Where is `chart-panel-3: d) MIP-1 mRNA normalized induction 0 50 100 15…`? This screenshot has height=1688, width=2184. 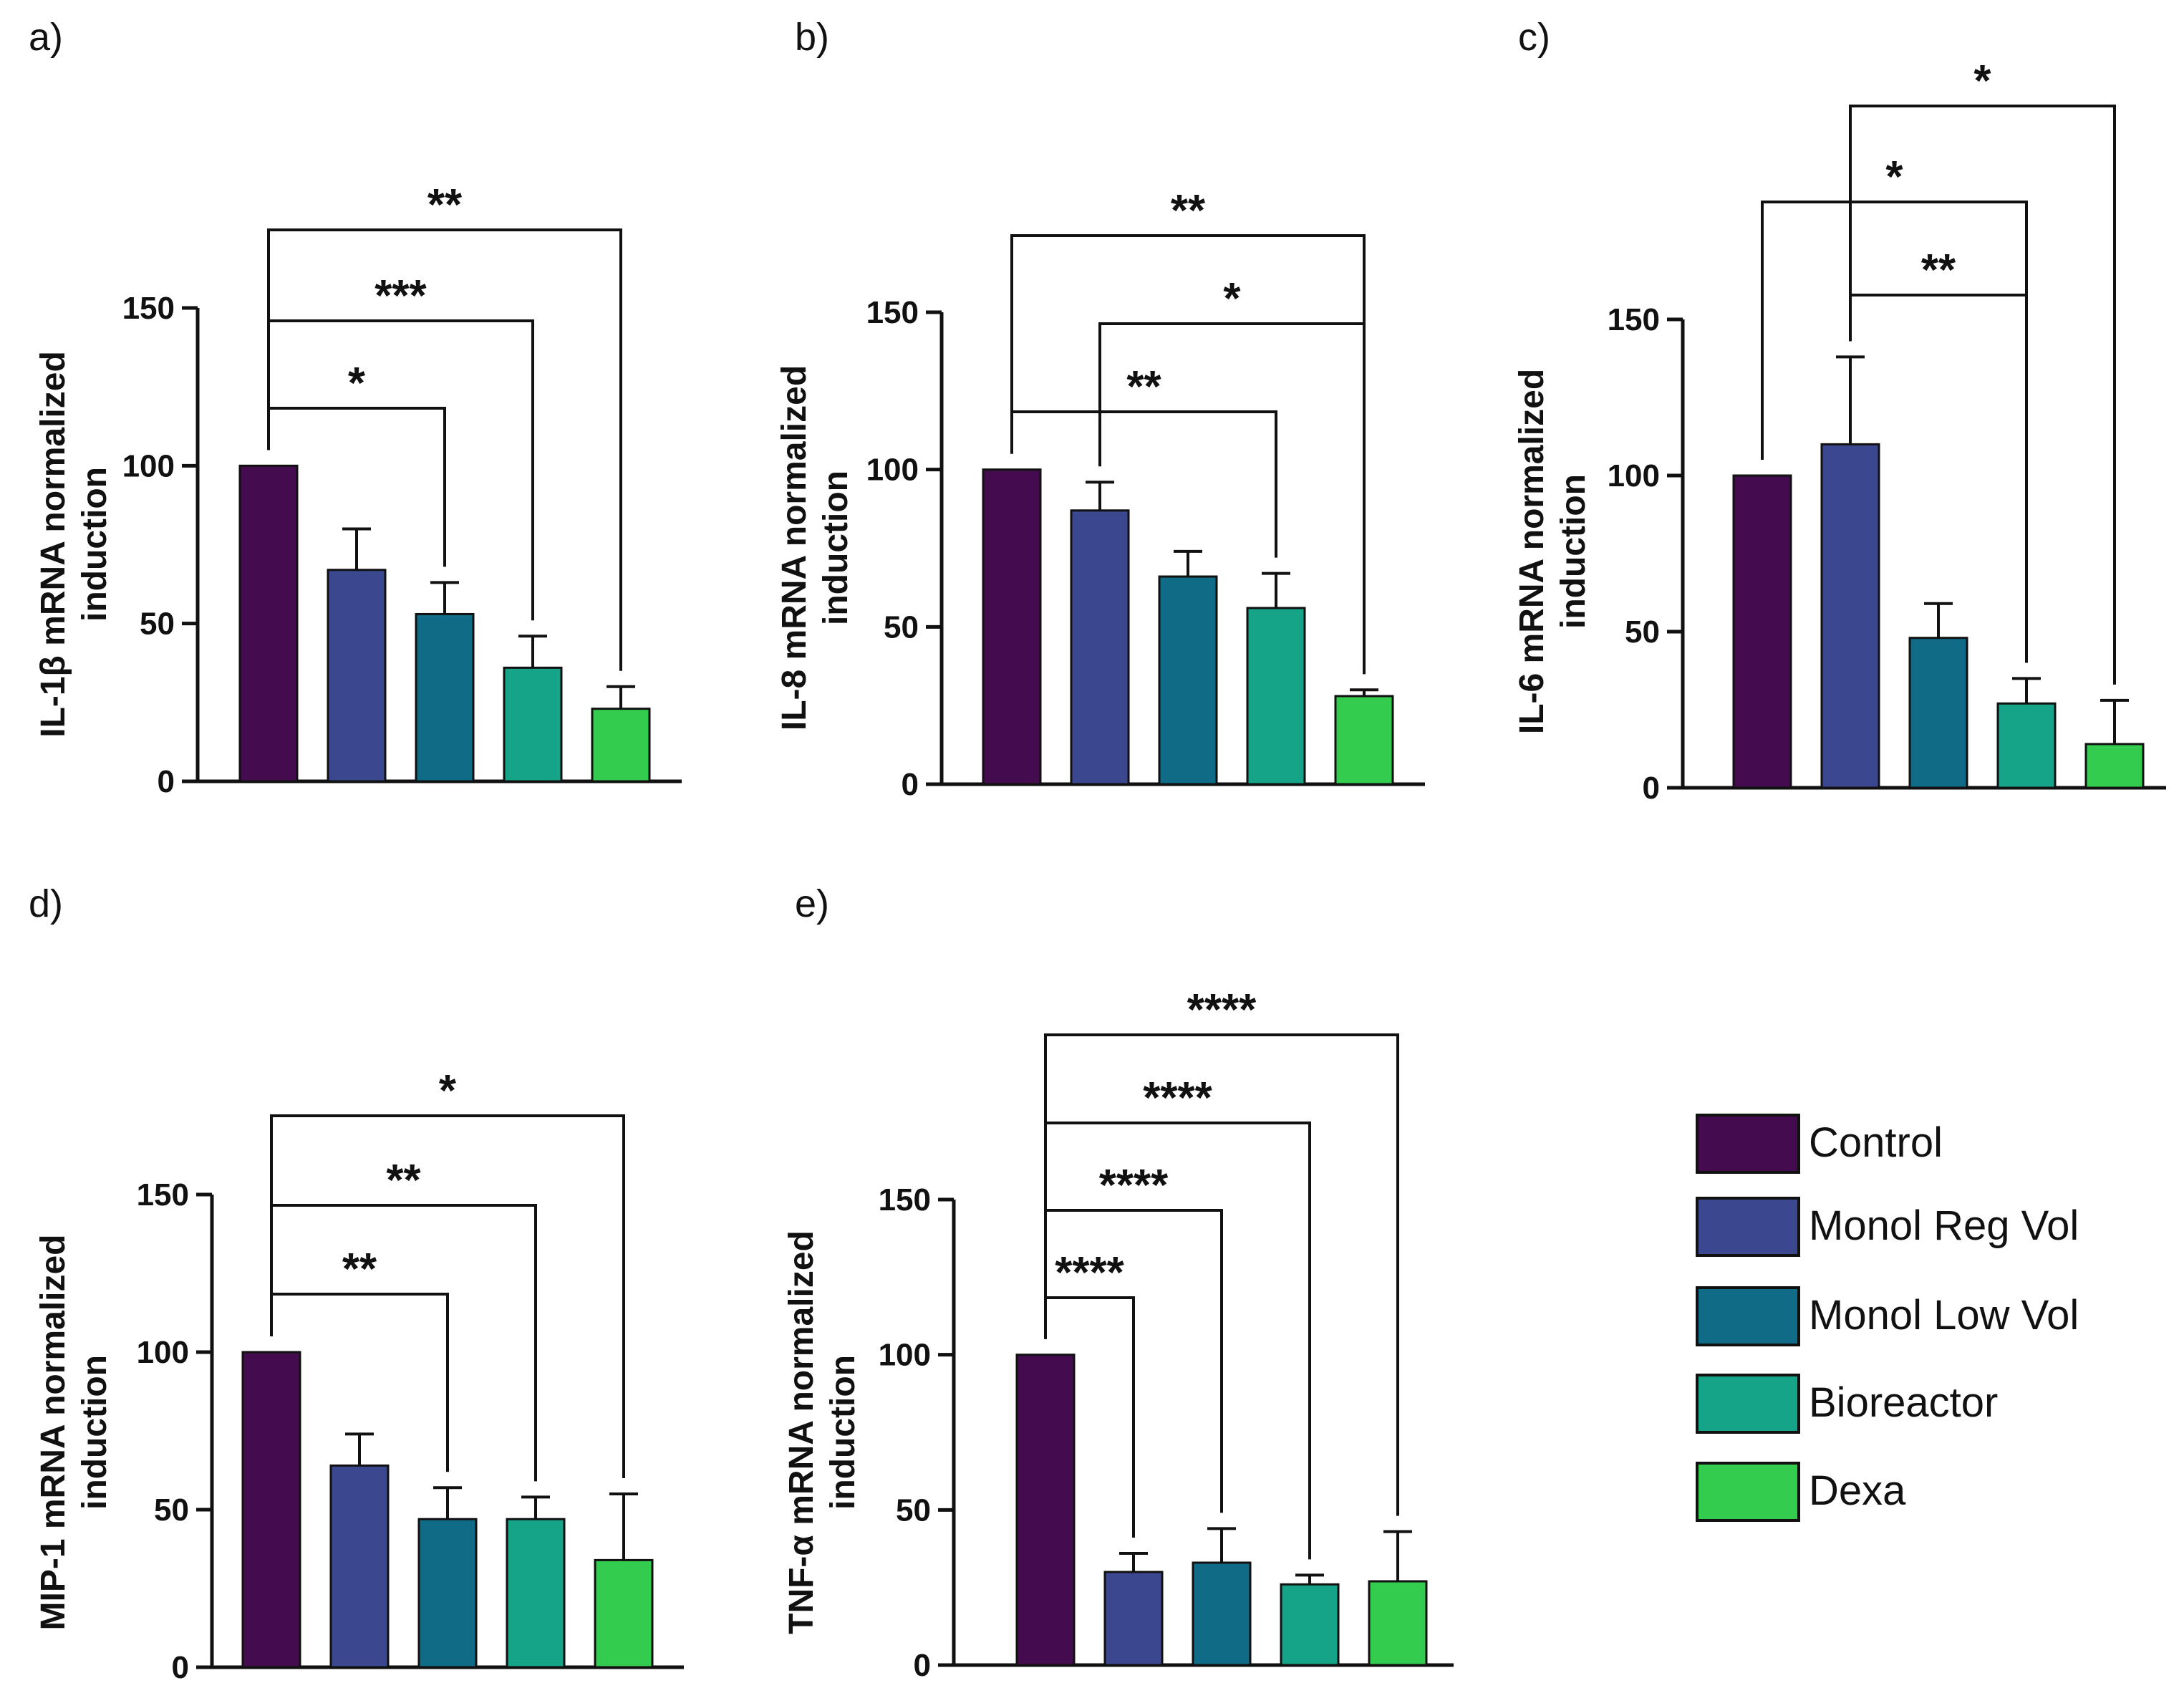 chart-panel-3: d) MIP-1 mRNA normalized induction 0 50 100 15… is located at coordinates (356, 1283).